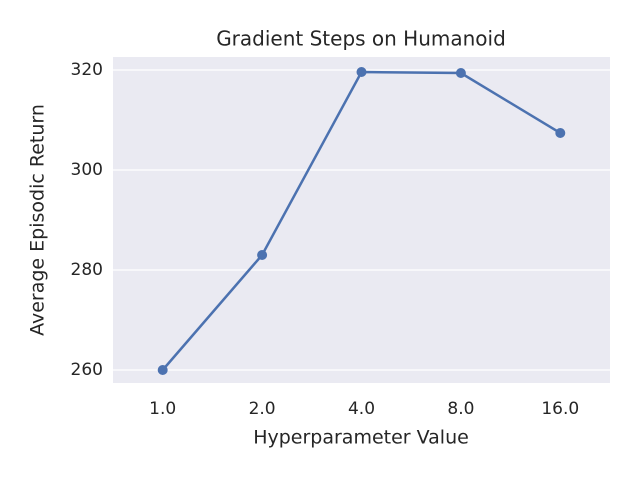 This screenshot has width=640, height=484. What do you see at coordinates (361, 39) in the screenshot?
I see `chart-title: Gradient Steps on Humanoid` at bounding box center [361, 39].